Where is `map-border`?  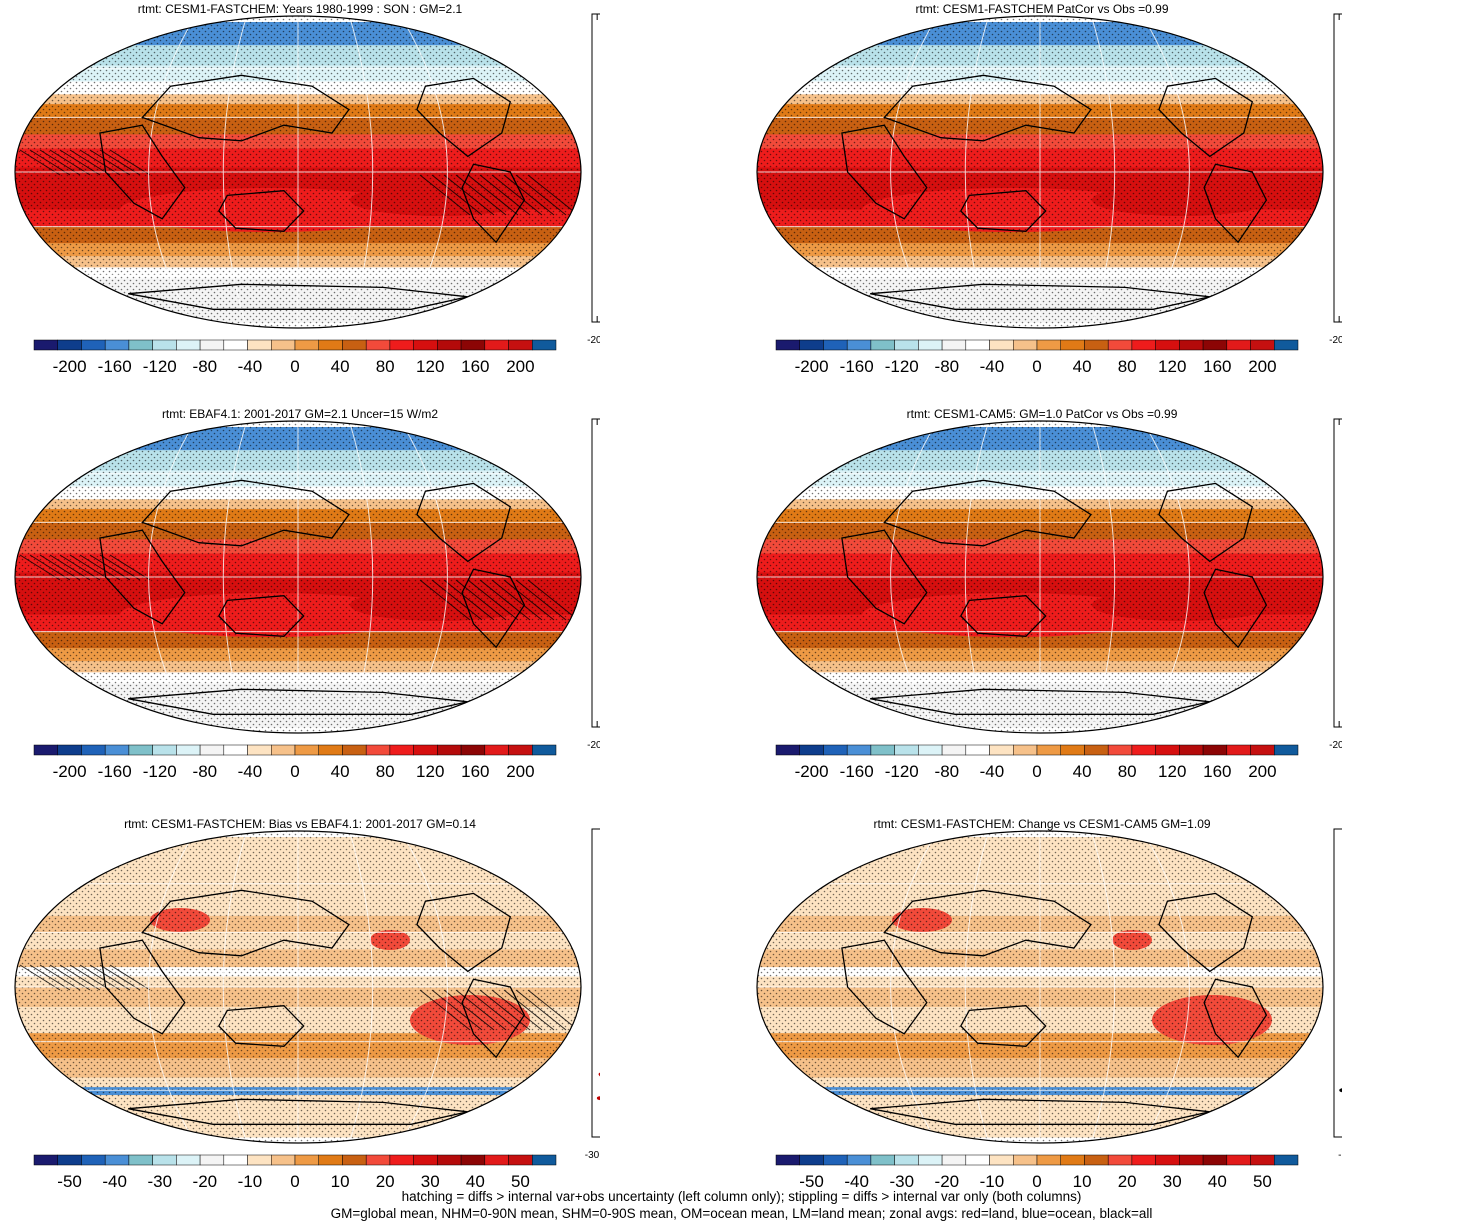 map-border is located at coordinates (298, 987).